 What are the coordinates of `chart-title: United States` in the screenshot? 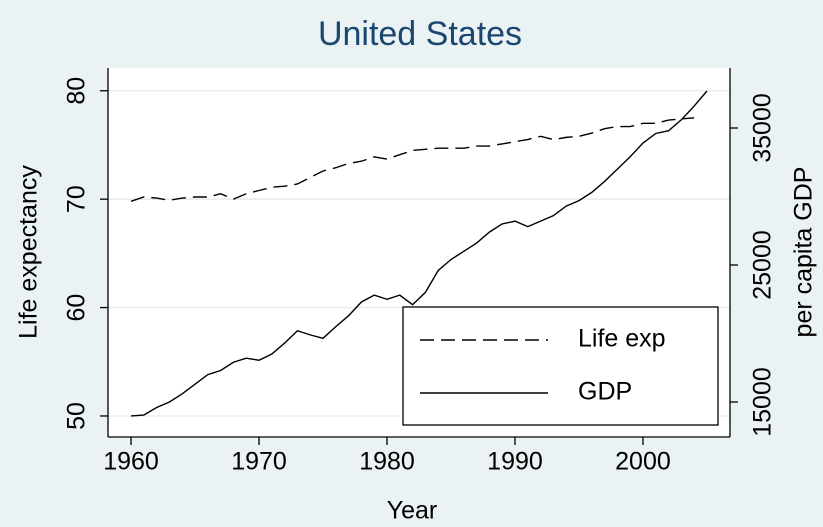 It's located at (420, 34).